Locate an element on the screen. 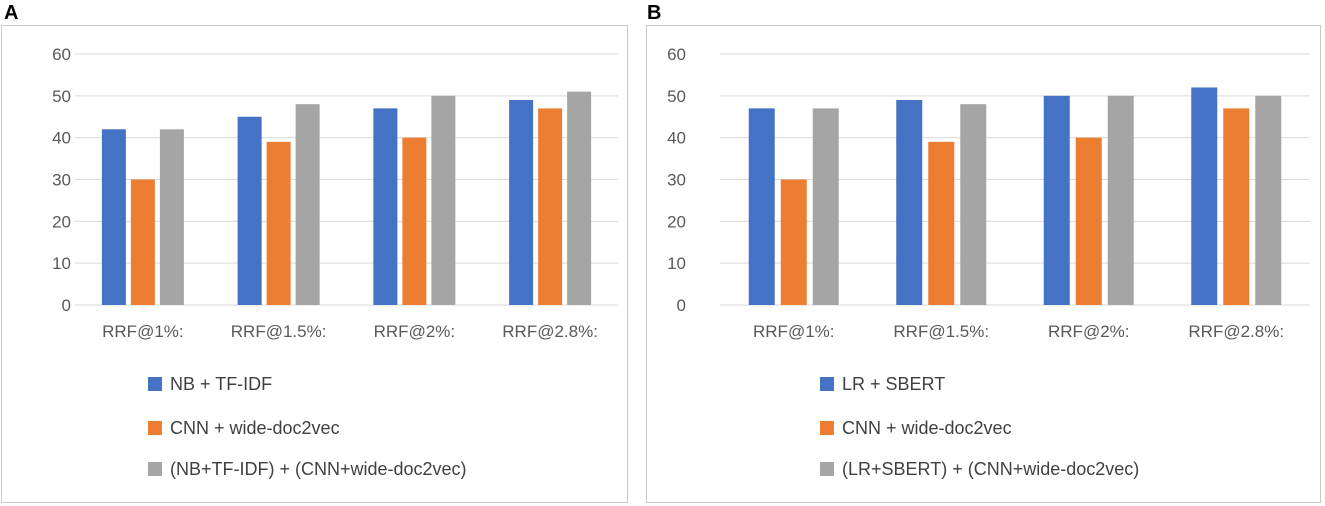  panel-label-a: A is located at coordinates (11, 13).